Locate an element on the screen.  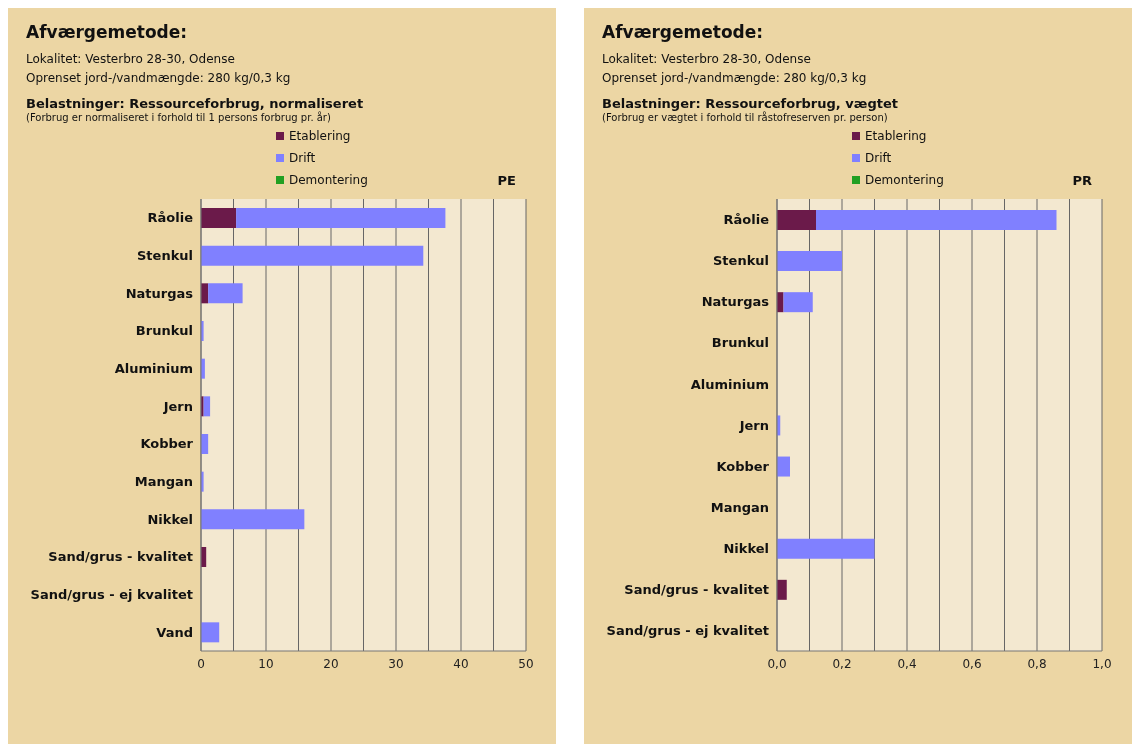
text: (Forbrug er normaliseret i forhold til 1 persons forbrug pr. år) is located at coordinates (179, 118).